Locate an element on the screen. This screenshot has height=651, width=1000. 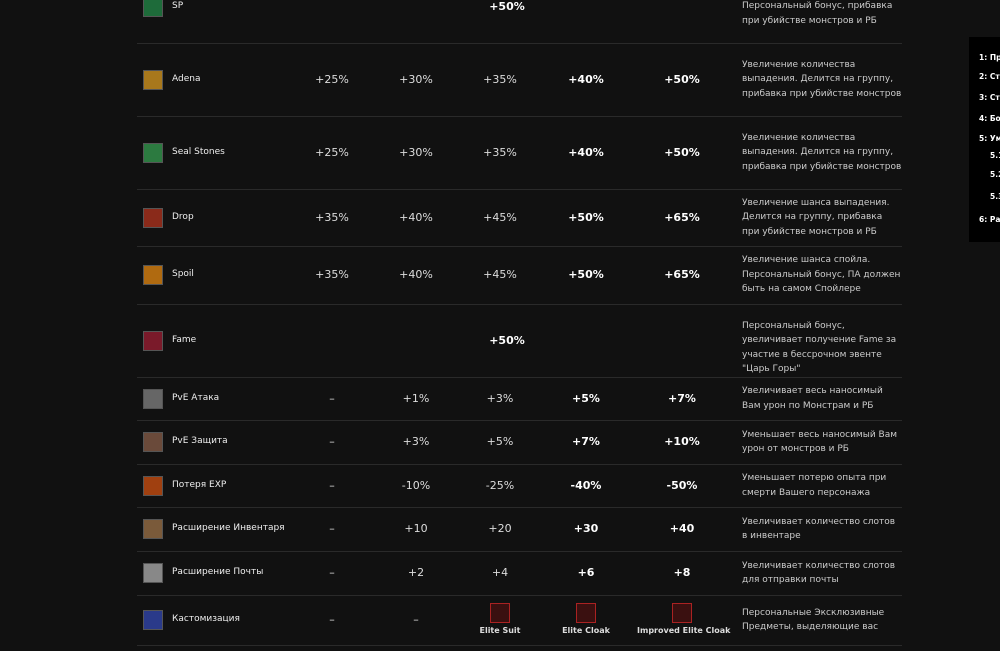
bonus-value: +2 is located at coordinates (416, 572).